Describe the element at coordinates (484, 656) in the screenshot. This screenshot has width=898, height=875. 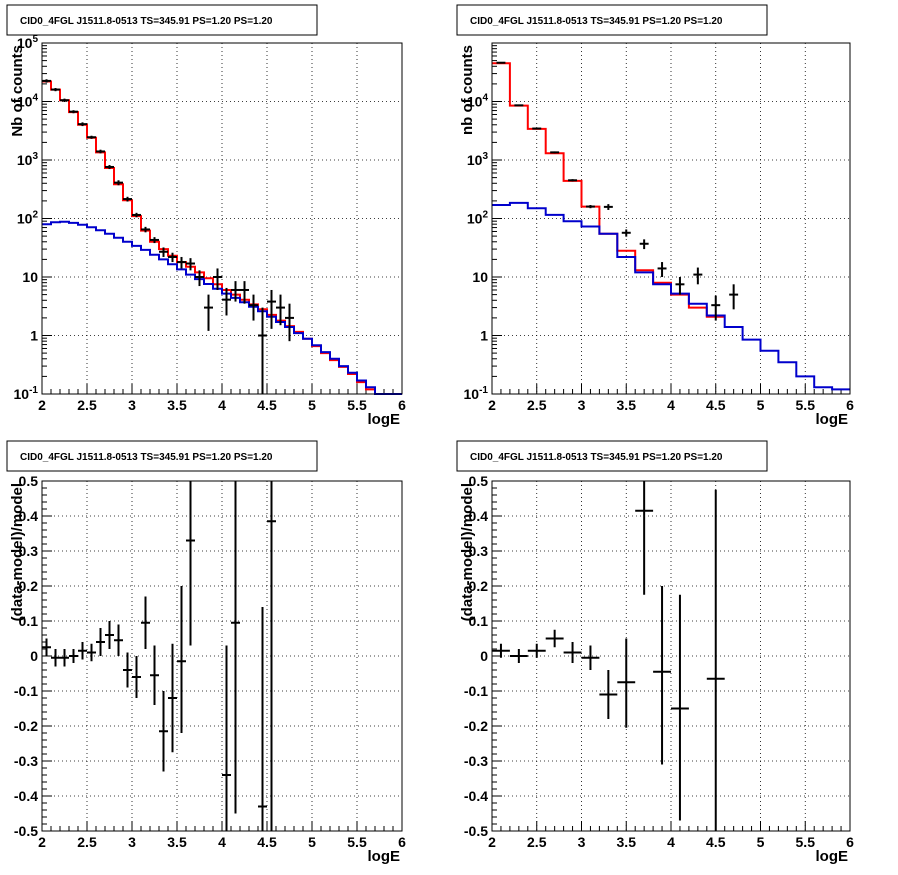
I see `y-tick-label: 0` at that location.